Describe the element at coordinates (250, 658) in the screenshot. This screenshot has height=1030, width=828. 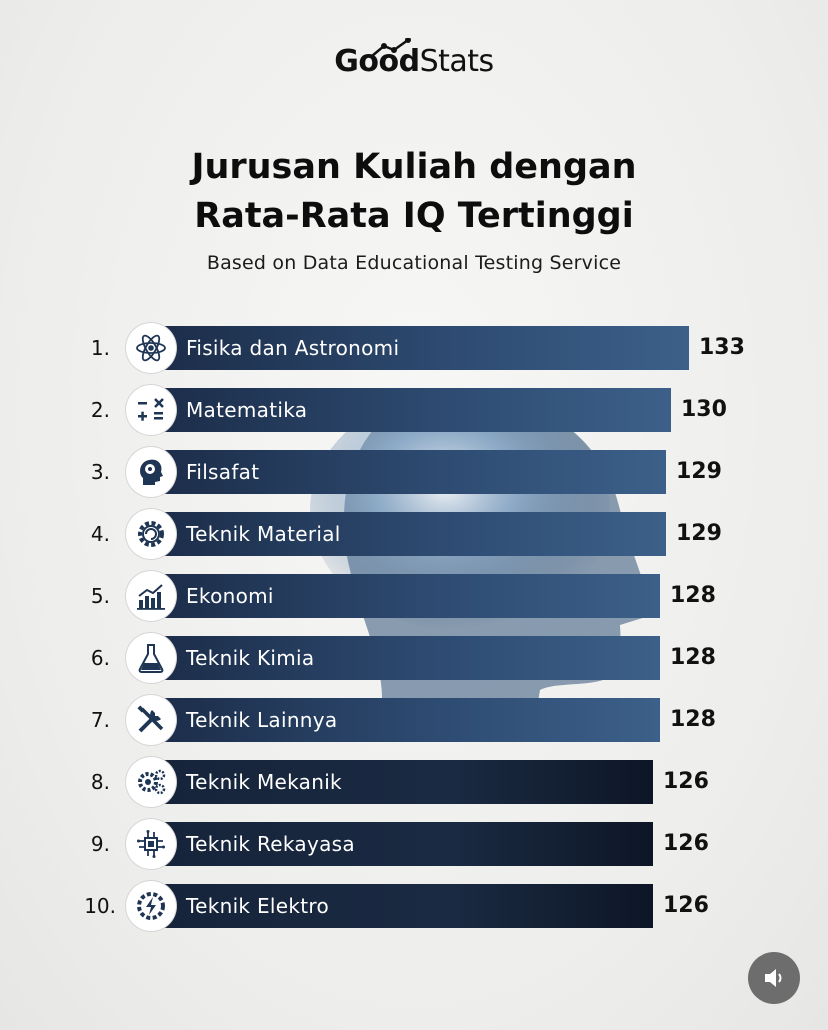
I see `bar-label: Teknik Kimia` at that location.